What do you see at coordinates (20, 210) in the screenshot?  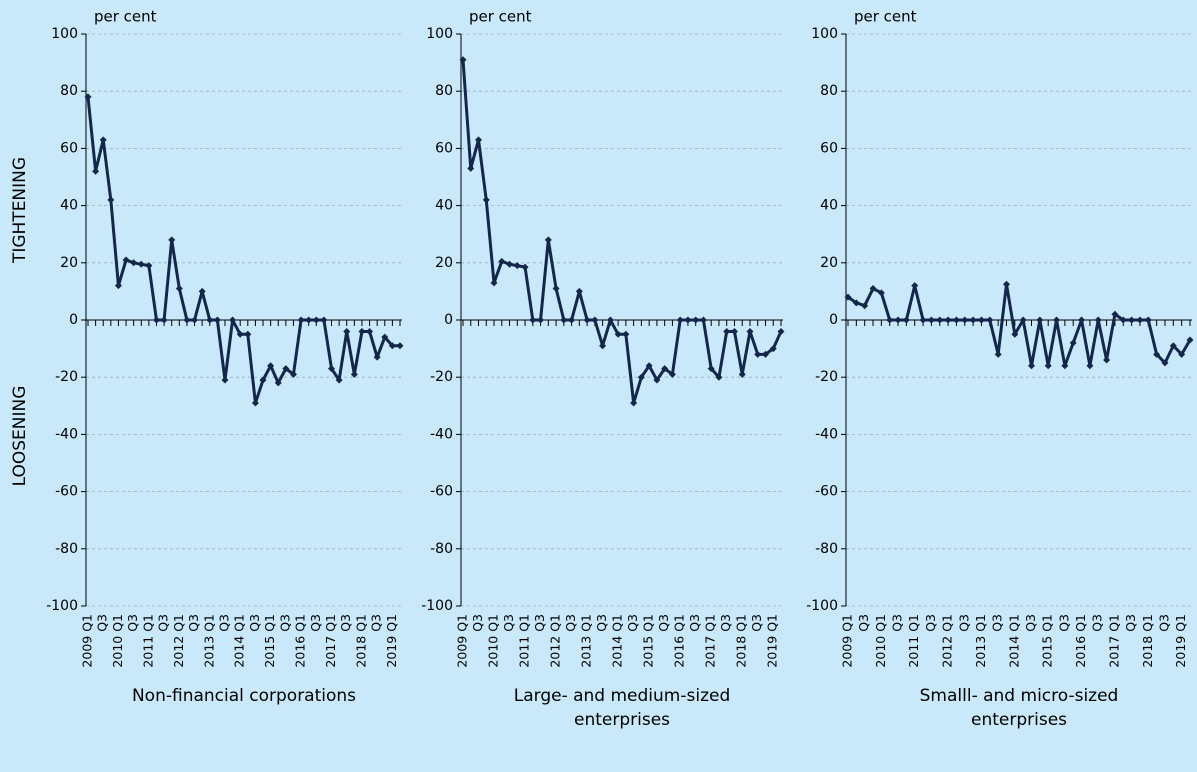 I see `axis-annotation: TIGHTENING` at bounding box center [20, 210].